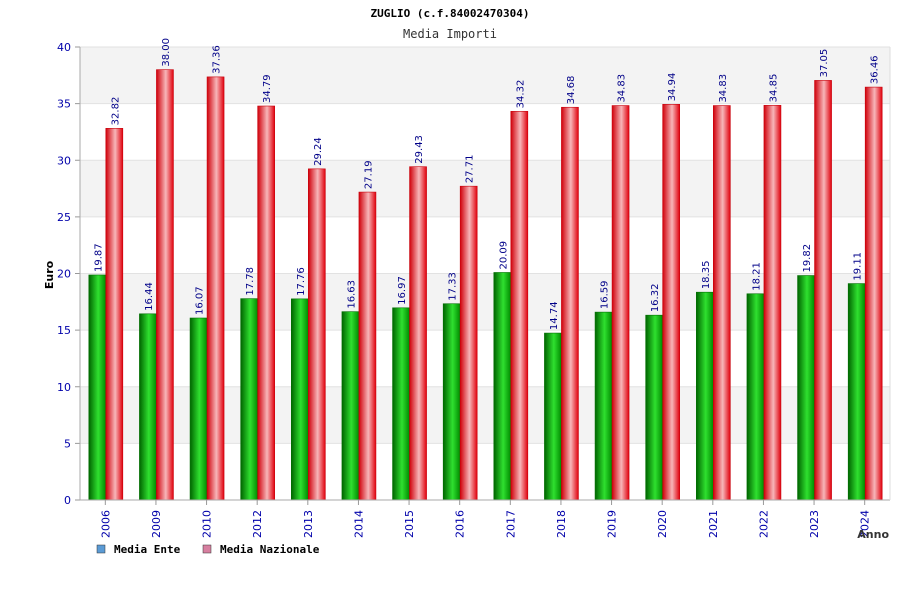 Image resolution: width=900 pixels, height=600 pixels. What do you see at coordinates (49, 274) in the screenshot?
I see `y-axis-label: Euro` at bounding box center [49, 274].